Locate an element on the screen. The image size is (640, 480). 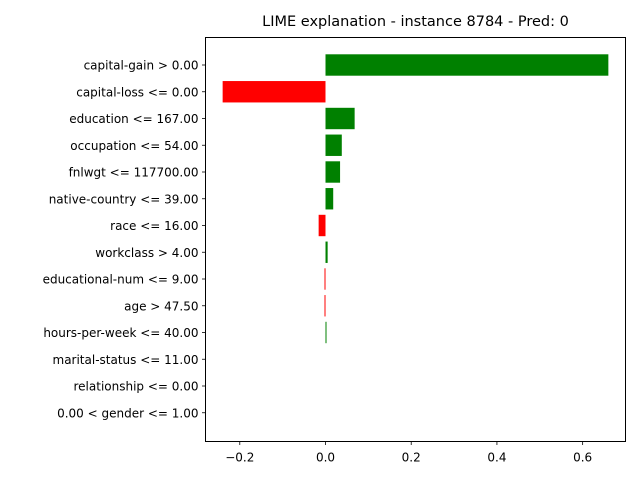
category-label-5: native-country <= 39.00 is located at coordinates (124, 199).